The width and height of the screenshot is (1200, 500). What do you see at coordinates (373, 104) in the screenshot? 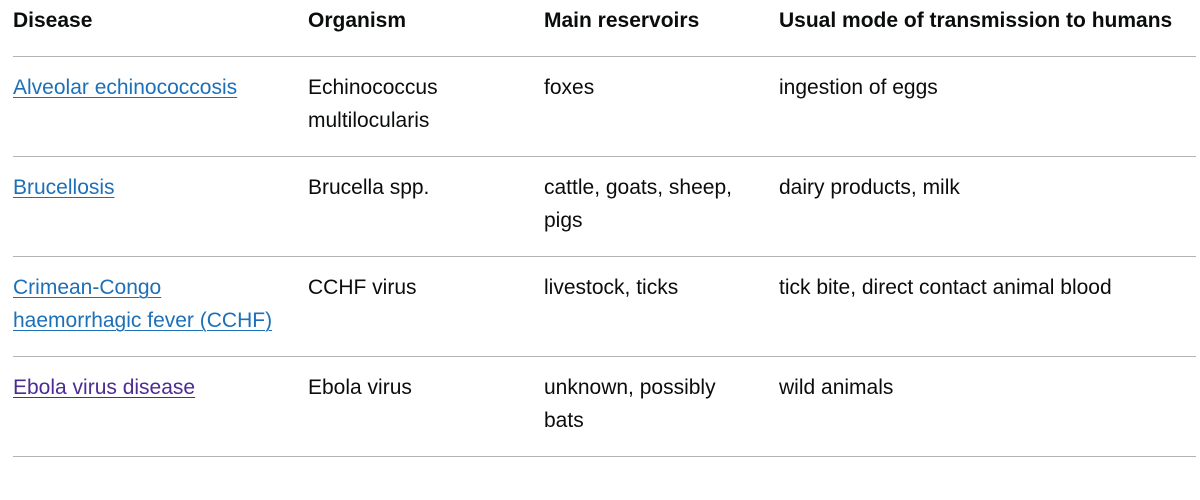
I see `organism-cell: Echinococcus multilocularis` at bounding box center [373, 104].